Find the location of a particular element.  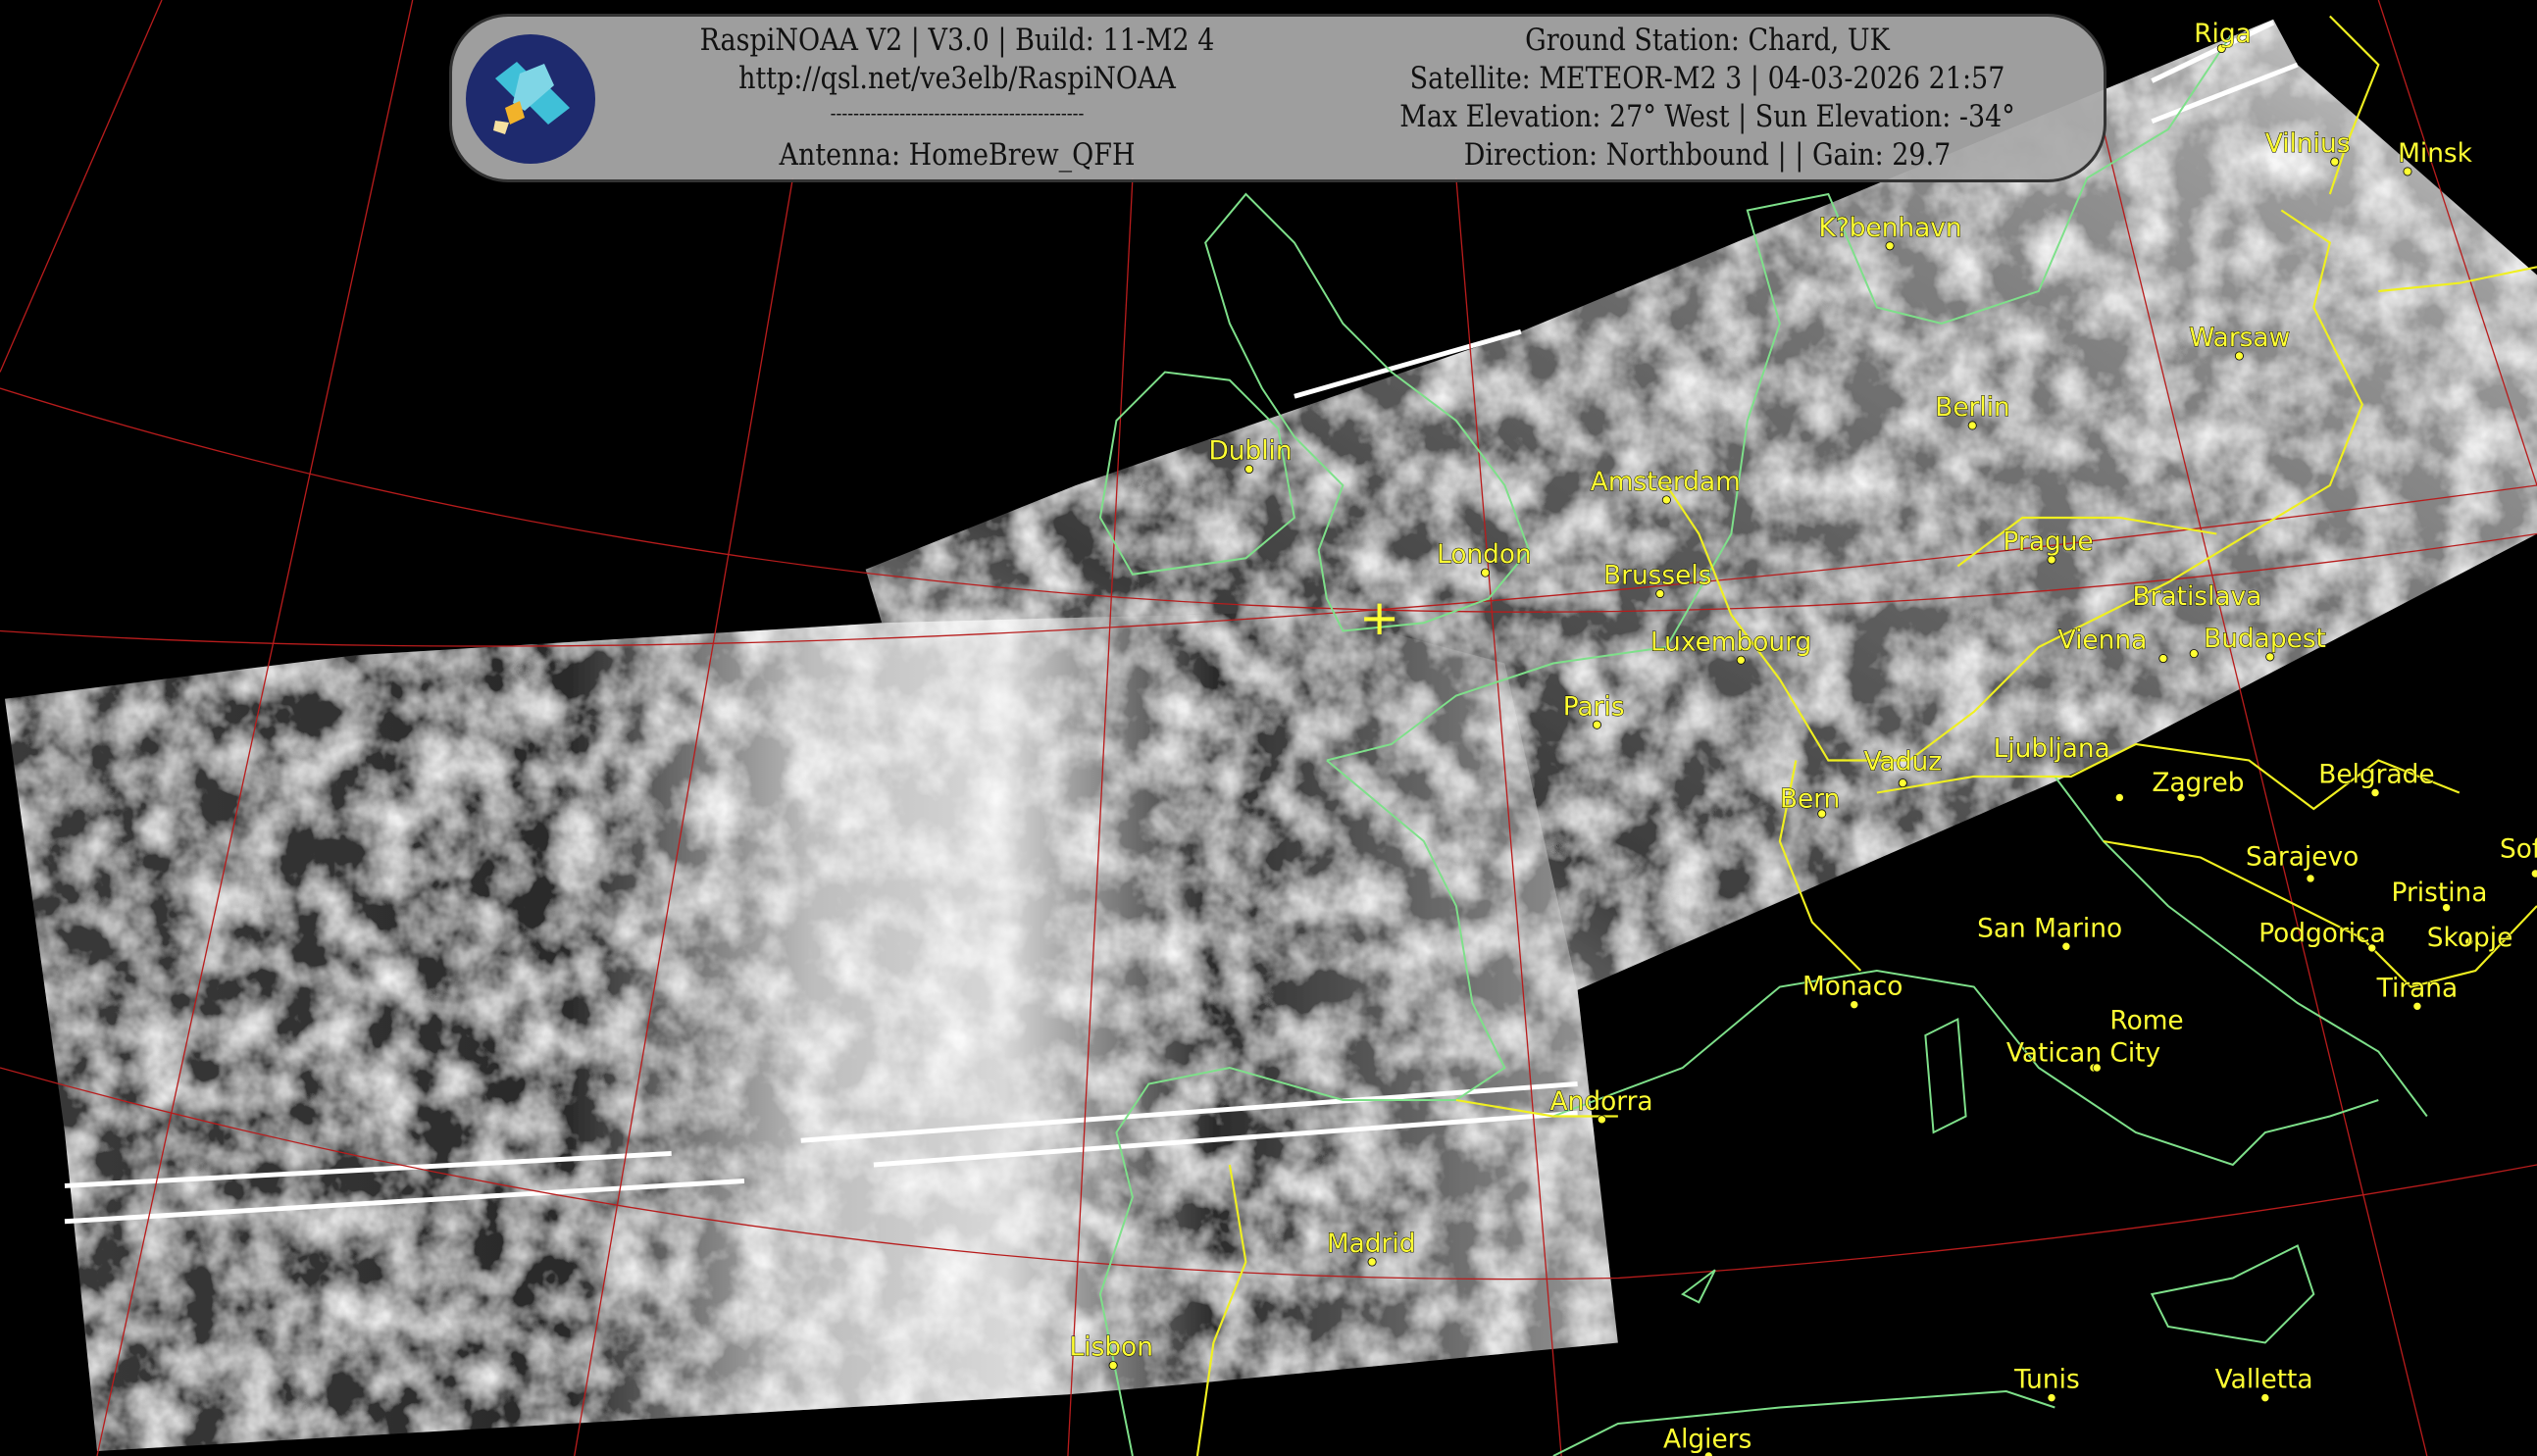

city-andorra: Andorra is located at coordinates (1601, 1105).